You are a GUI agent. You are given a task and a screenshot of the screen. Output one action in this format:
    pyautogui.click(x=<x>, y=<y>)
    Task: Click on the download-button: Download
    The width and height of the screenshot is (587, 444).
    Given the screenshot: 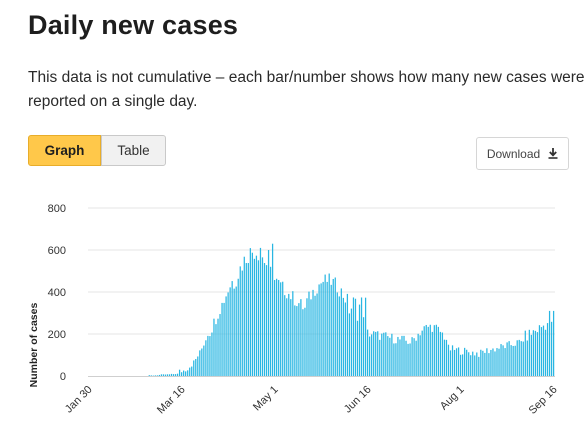 What is the action you would take?
    pyautogui.click(x=522, y=153)
    